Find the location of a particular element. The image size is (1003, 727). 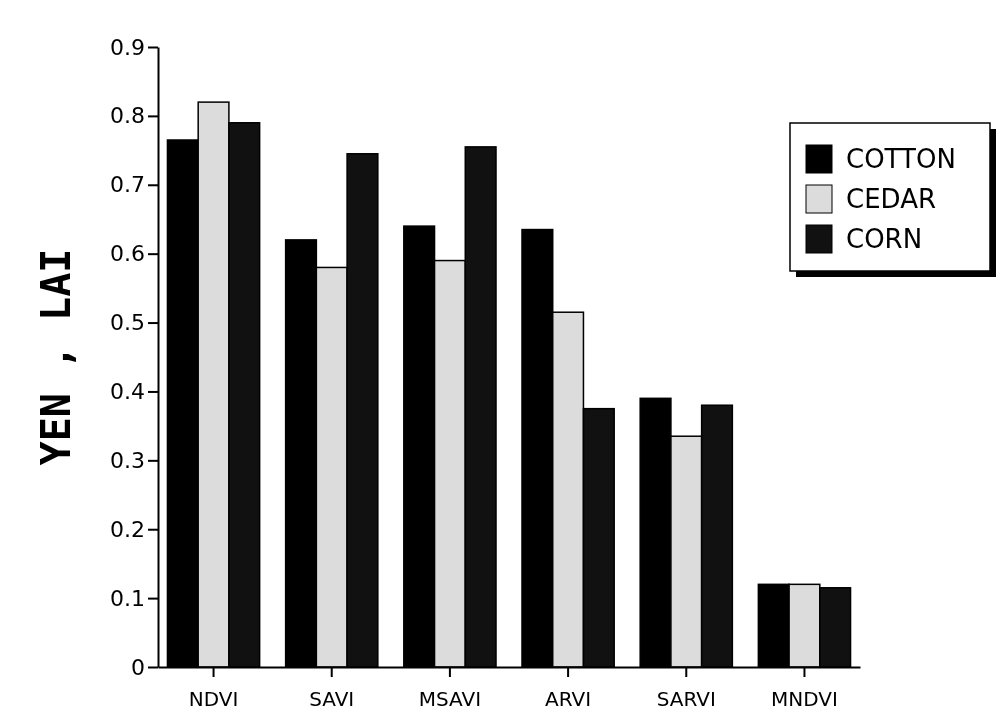

legend-label: CORN is located at coordinates (884, 239).